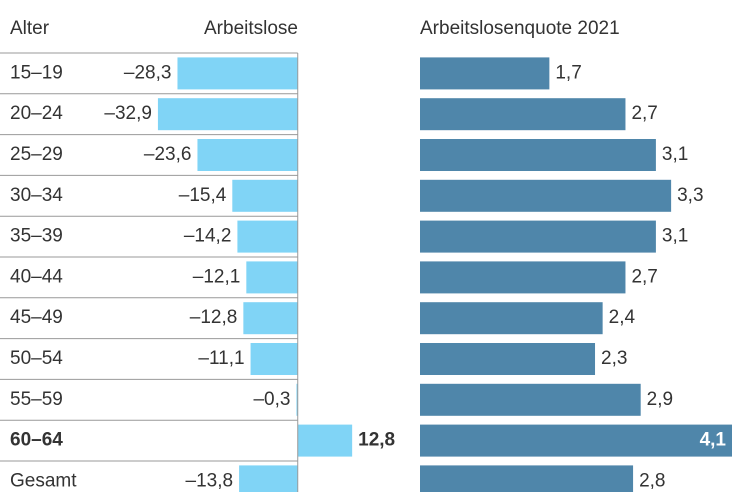 This screenshot has height=492, width=732. Describe the element at coordinates (43, 480) in the screenshot. I see `category-label: Gesamt` at that location.